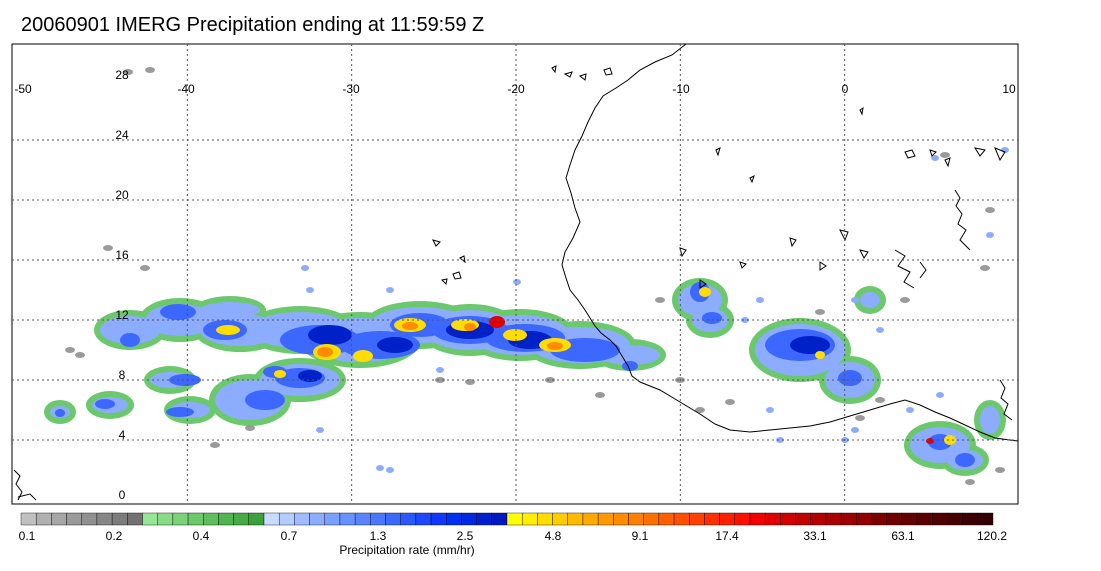 The image size is (1101, 571). Describe the element at coordinates (681, 89) in the screenshot. I see `lon-label: -10` at that location.